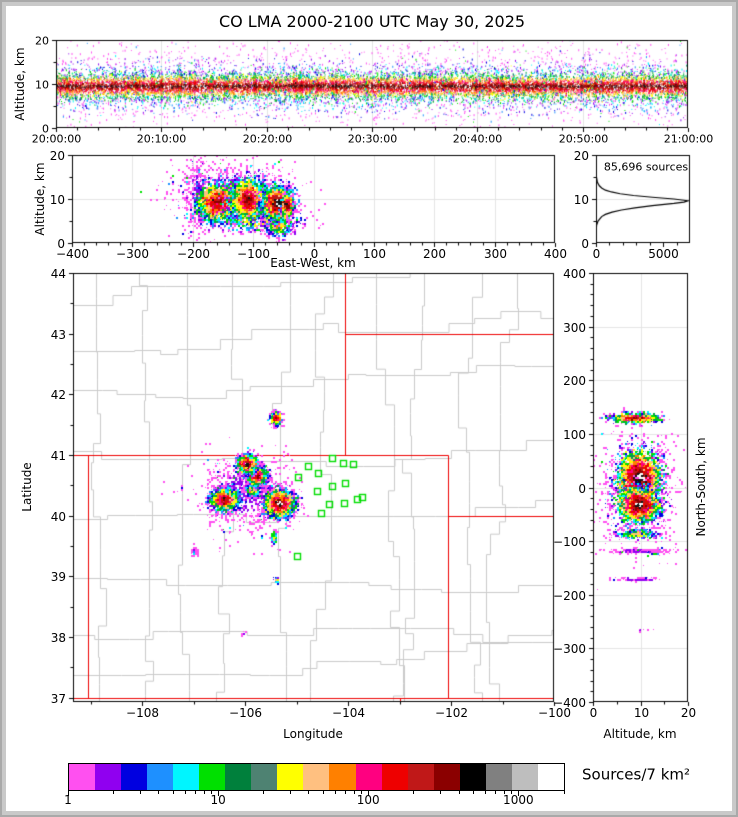 Image resolution: width=738 pixels, height=817 pixels. I want to click on tick-label: 44, so click(58, 273).